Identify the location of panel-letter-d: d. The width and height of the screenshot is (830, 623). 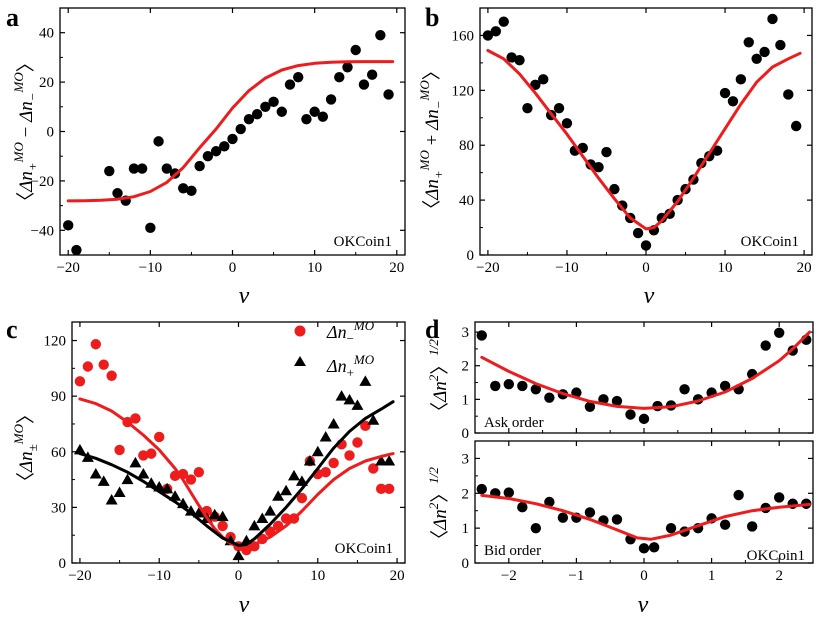
(432, 329).